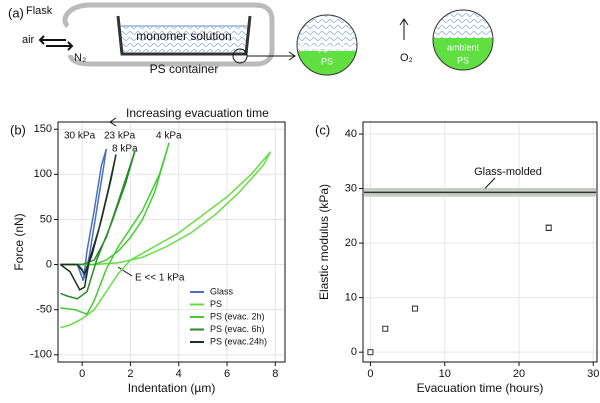 This screenshot has height=403, width=600. I want to click on y-tick-label: 40, so click(351, 134).